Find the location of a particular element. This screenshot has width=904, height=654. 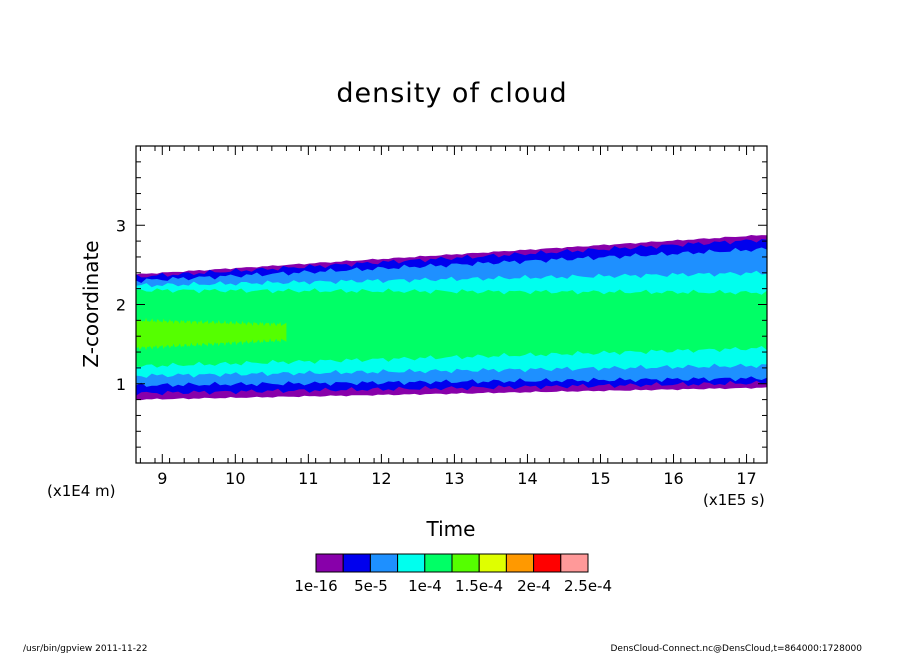

x-tick-label: 11 is located at coordinates (308, 478).